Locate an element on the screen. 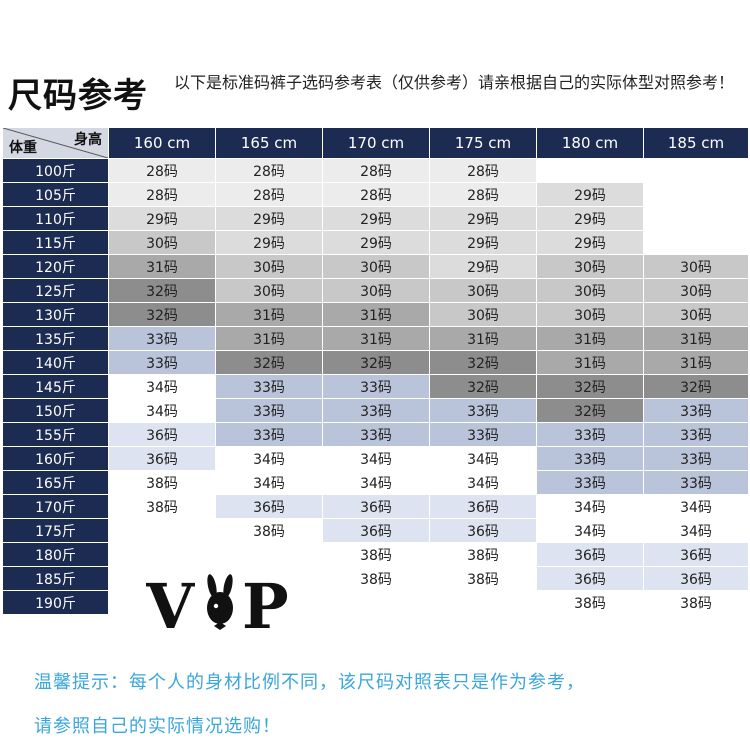 The width and height of the screenshot is (750, 750). size-row: 125斤 32码 30码 30码 30码 30码 30码 is located at coordinates (375, 290).